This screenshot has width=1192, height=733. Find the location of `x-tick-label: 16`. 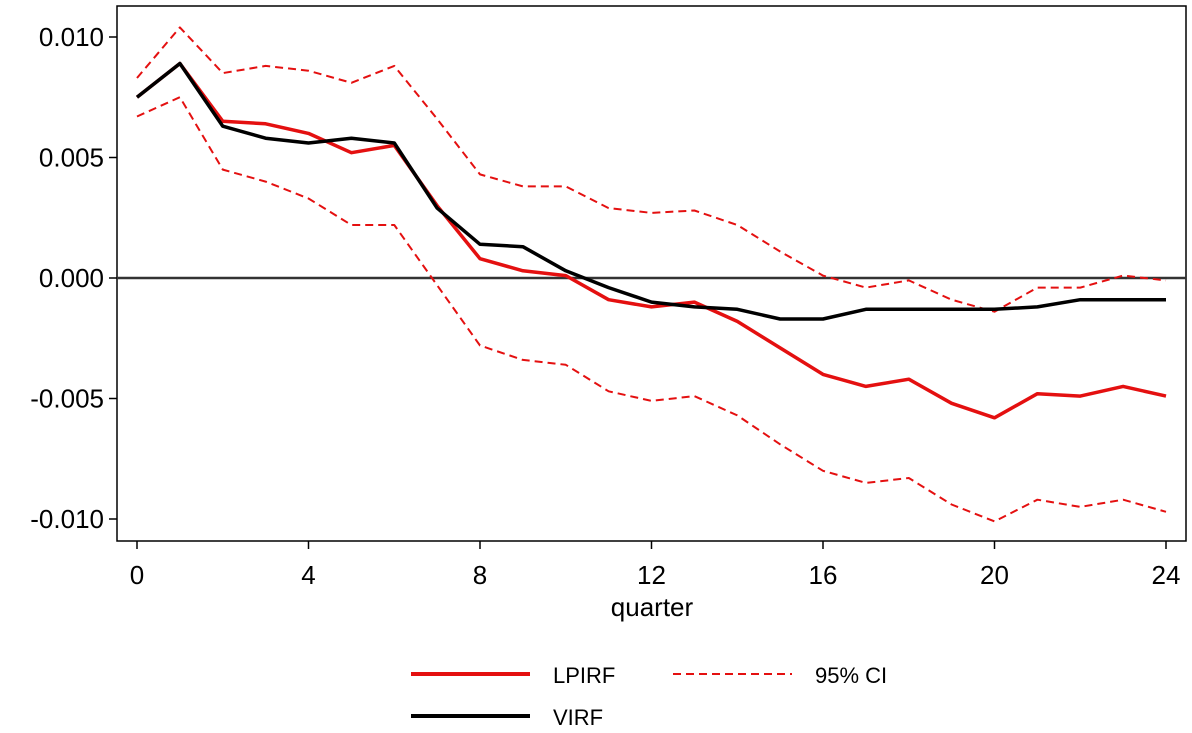

x-tick-label: 16 is located at coordinates (823, 575).